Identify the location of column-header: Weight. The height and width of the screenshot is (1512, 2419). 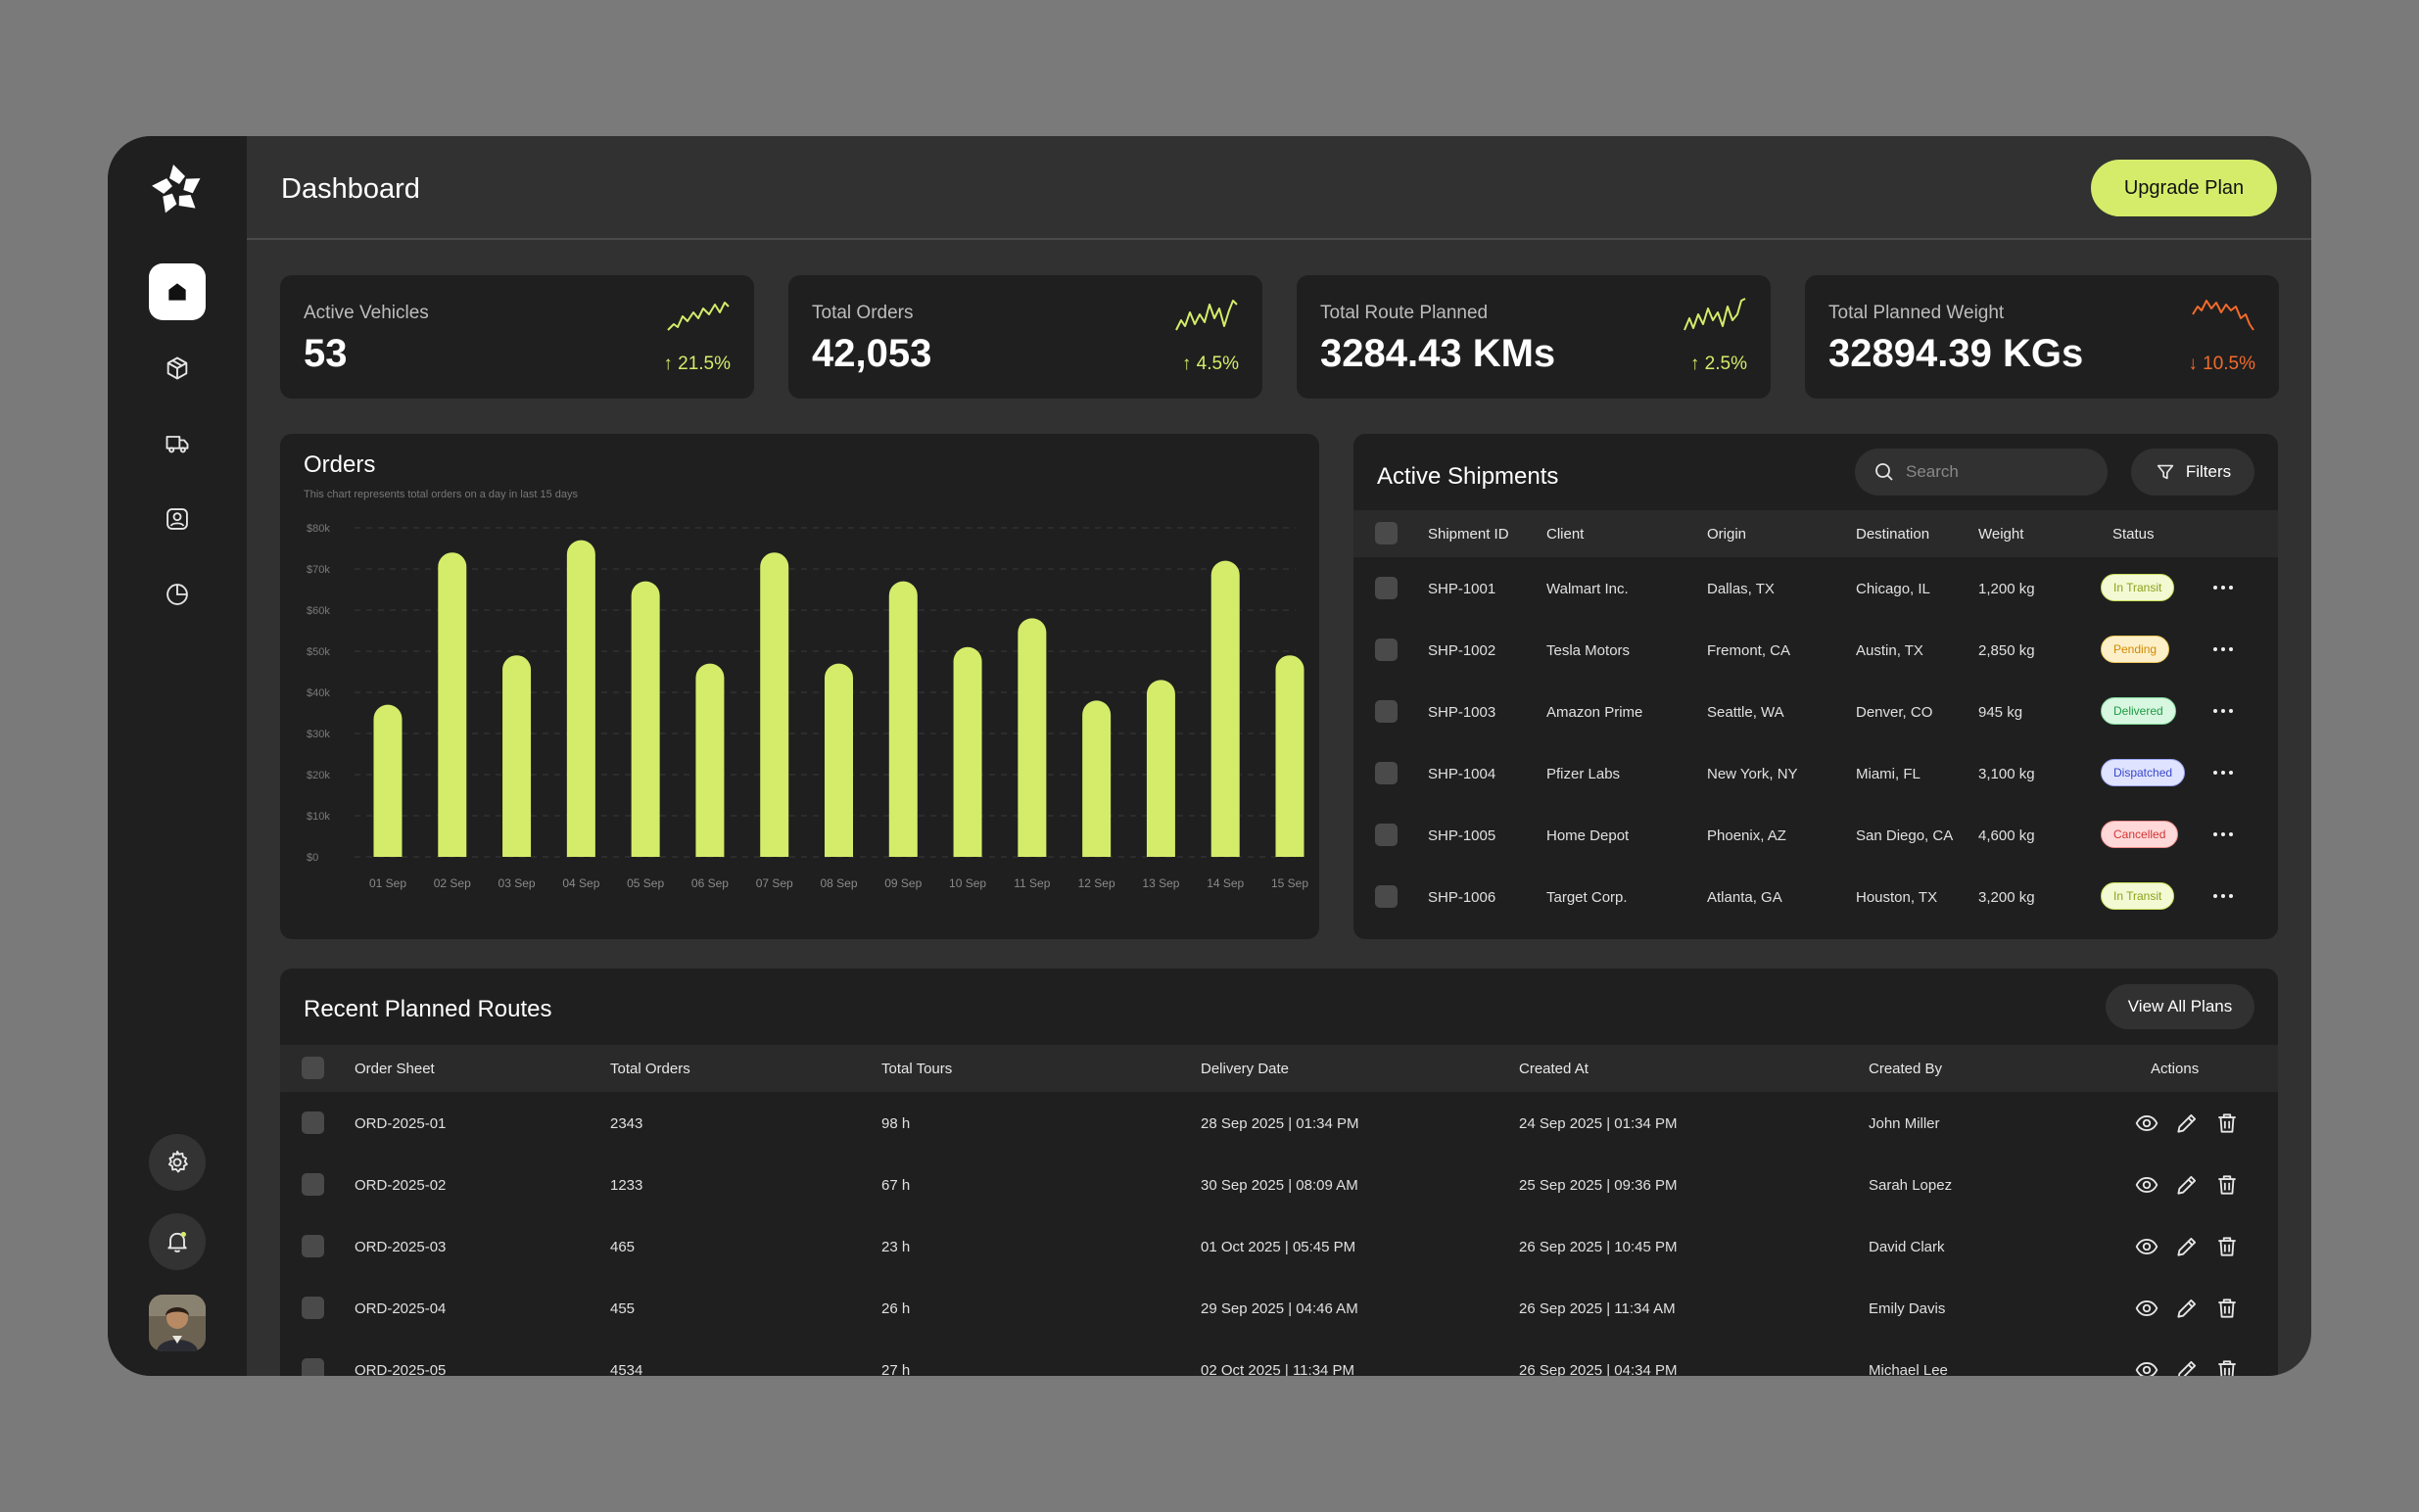
(2001, 534).